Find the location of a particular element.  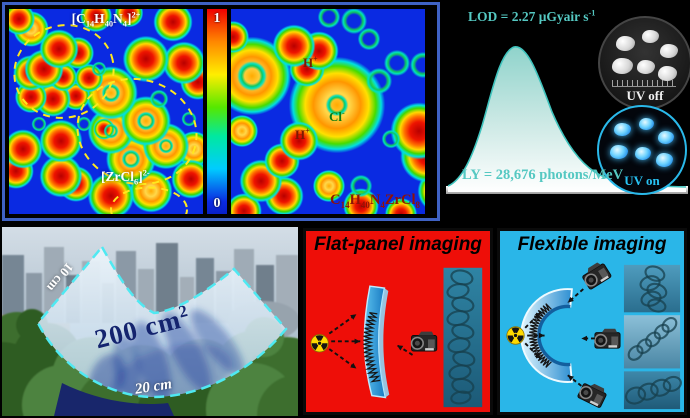

spectrum-area is located at coordinates (567, 119).